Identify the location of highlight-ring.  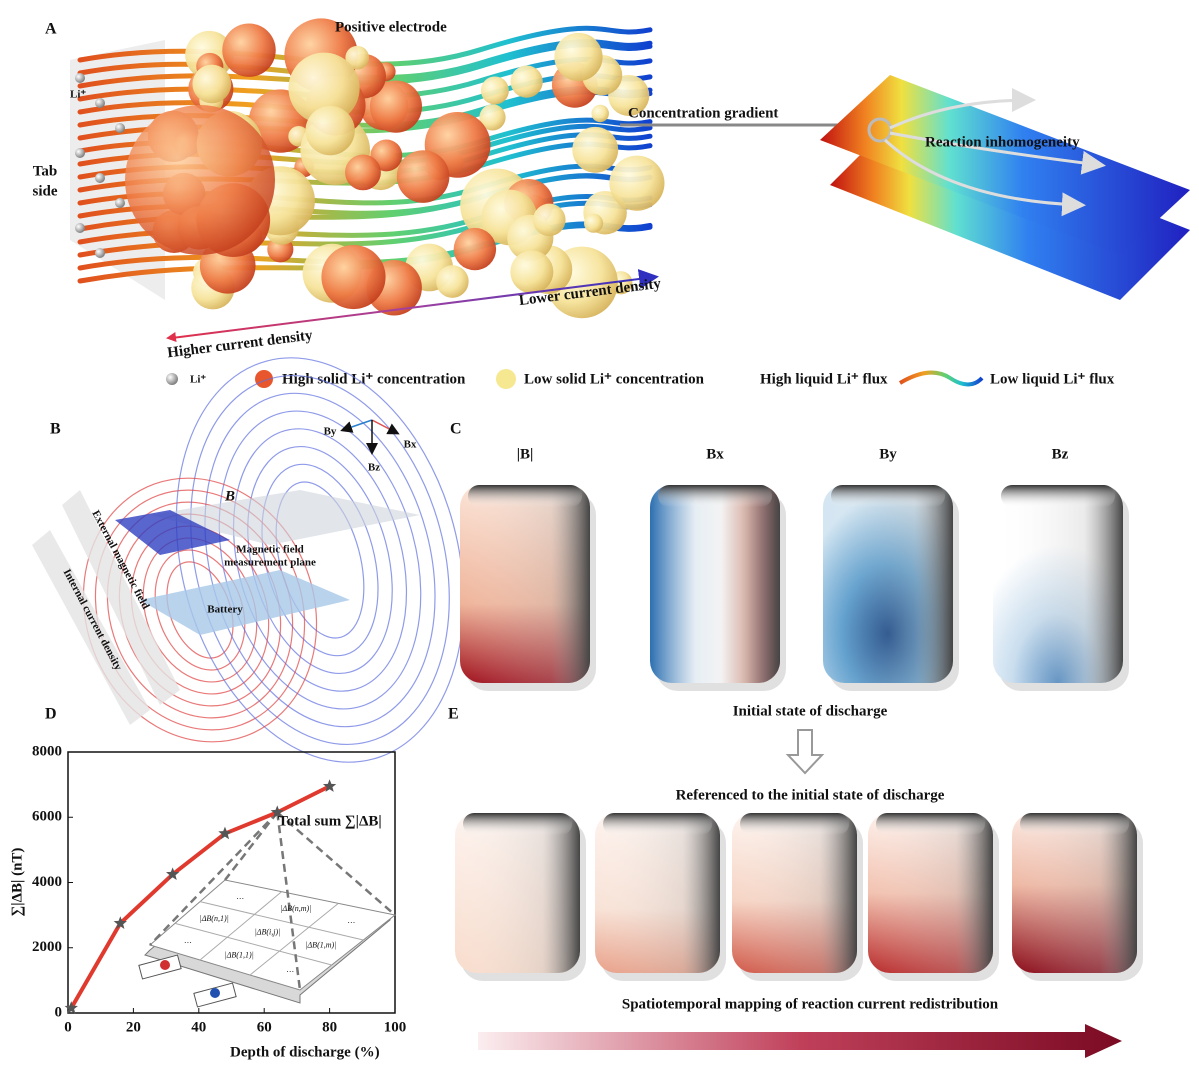
(880, 130).